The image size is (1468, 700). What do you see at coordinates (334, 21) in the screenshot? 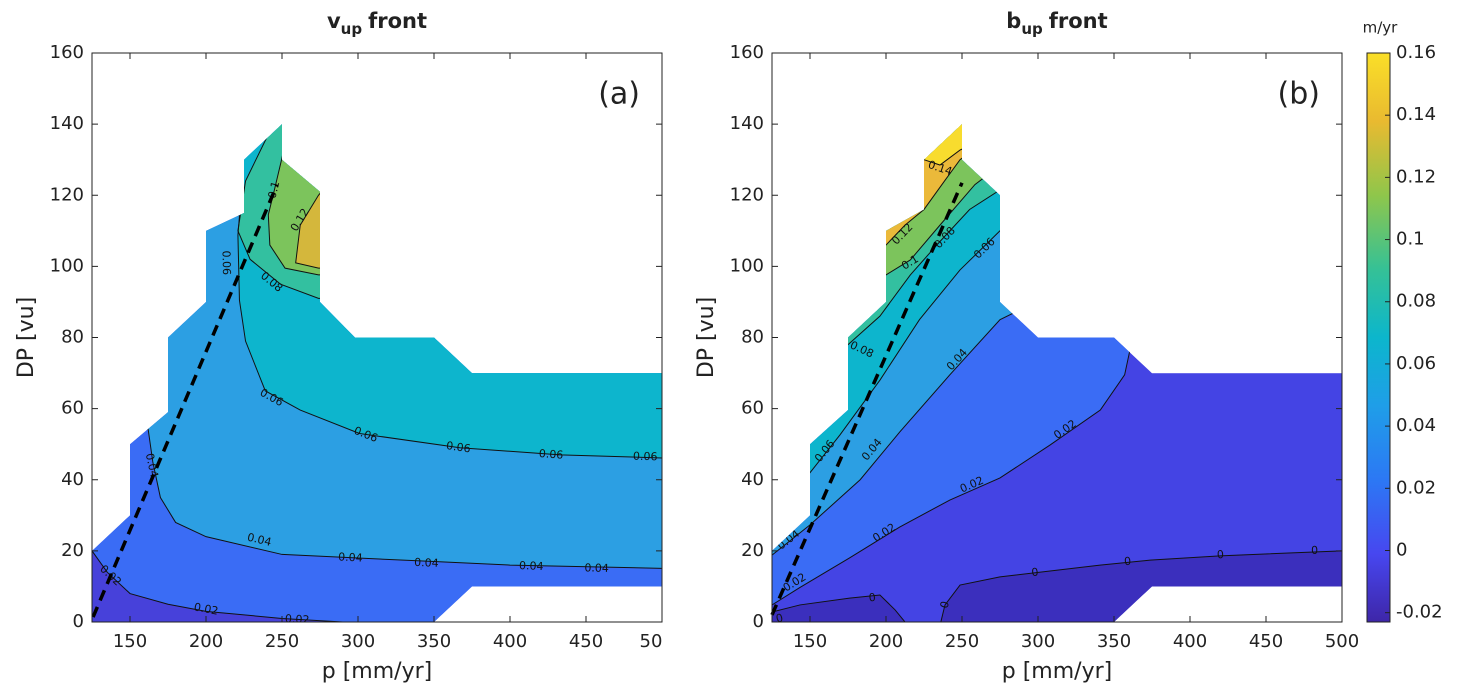
I see `title-main: v` at bounding box center [334, 21].